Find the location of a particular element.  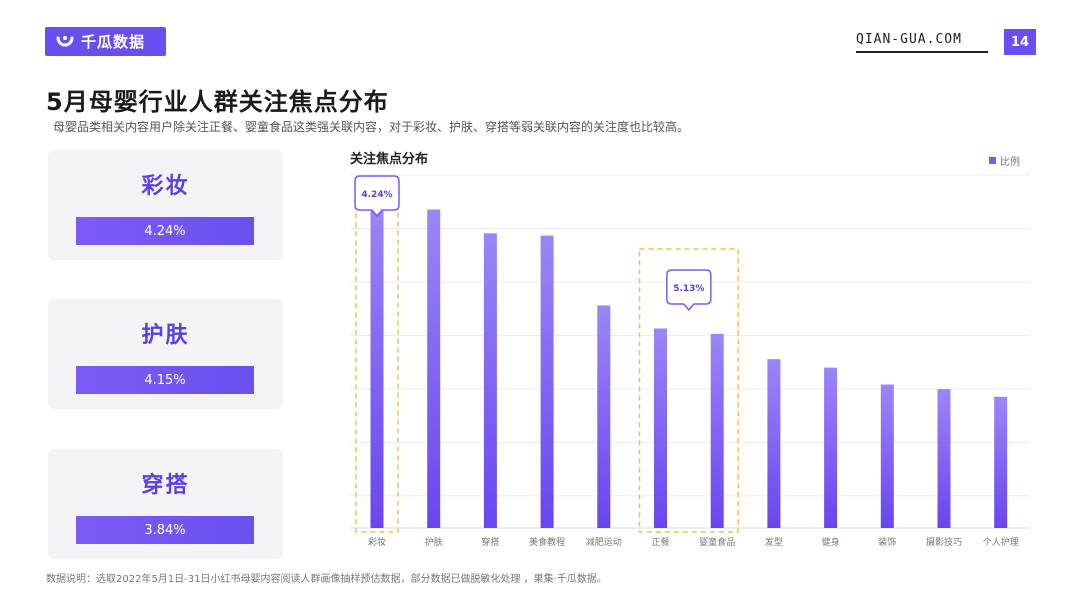

site-url: QIAN-GUA.COM is located at coordinates (922, 42).